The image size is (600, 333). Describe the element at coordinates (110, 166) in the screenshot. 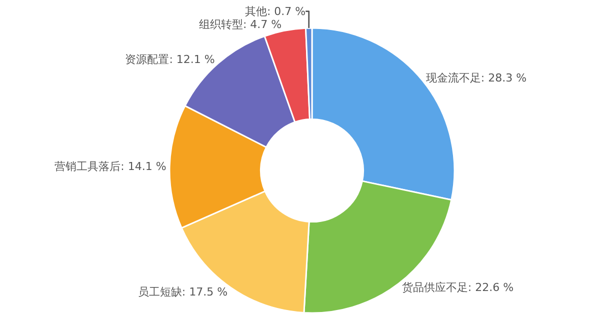

I see `slice-label: 营销工具落后: 14.1 %` at that location.